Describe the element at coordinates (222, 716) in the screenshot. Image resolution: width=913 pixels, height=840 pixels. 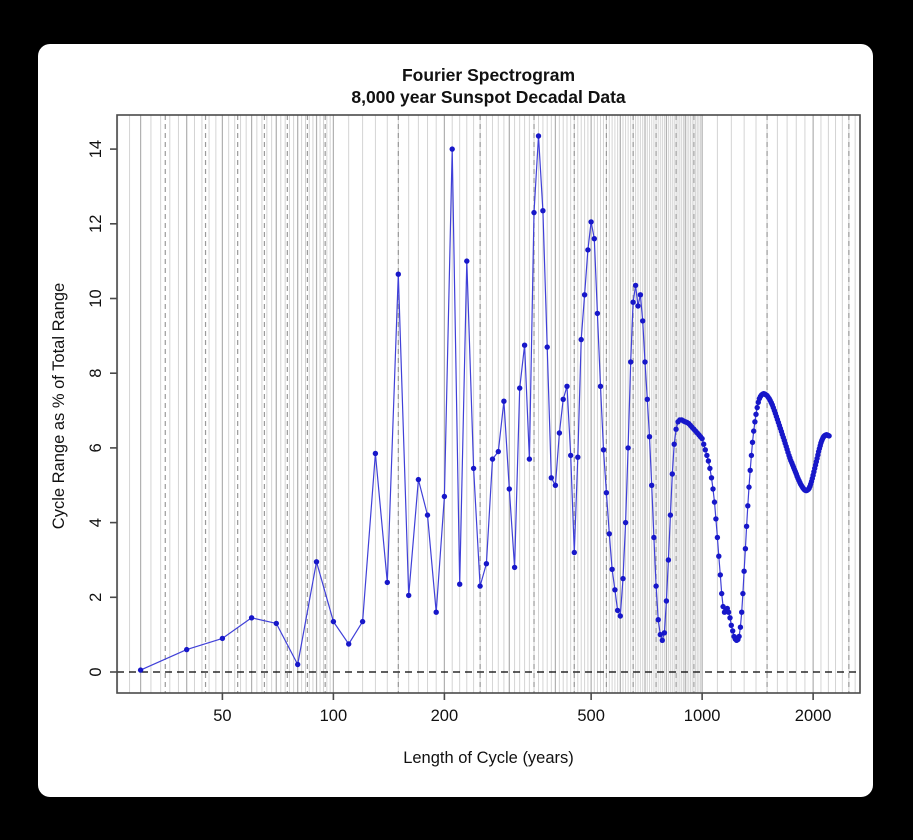
I see `x-tick-label: 50` at that location.